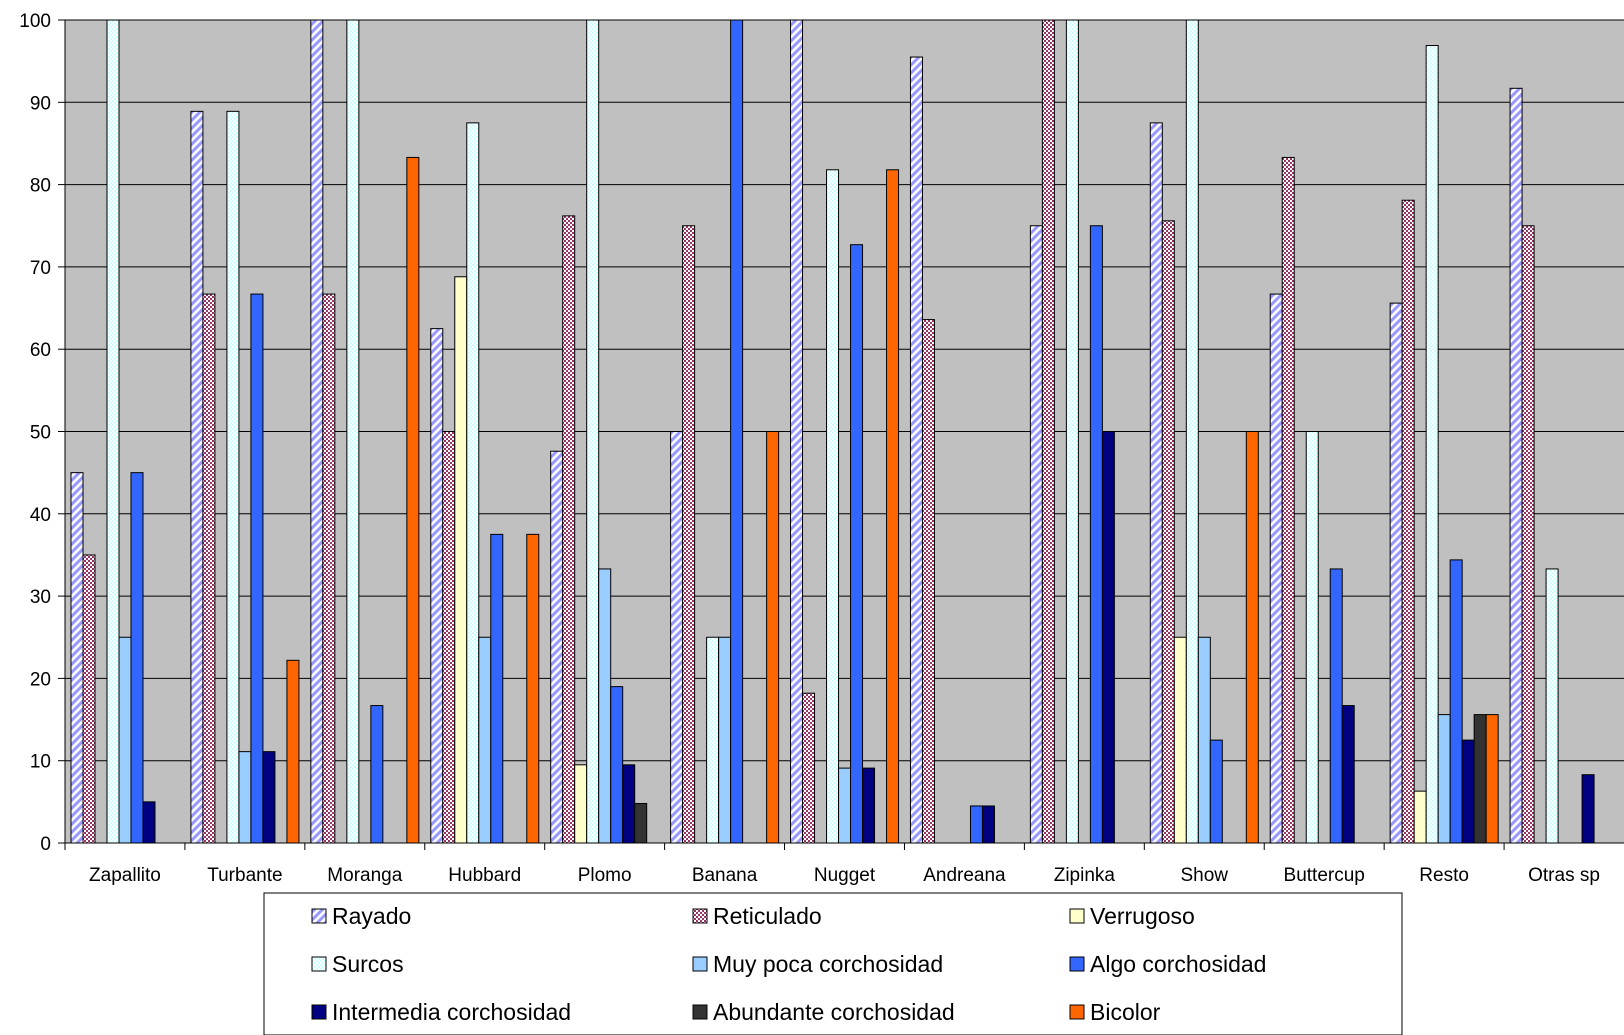 This screenshot has height=1035, width=1624. What do you see at coordinates (1142, 916) in the screenshot?
I see `legend-label: Verrugoso` at bounding box center [1142, 916].